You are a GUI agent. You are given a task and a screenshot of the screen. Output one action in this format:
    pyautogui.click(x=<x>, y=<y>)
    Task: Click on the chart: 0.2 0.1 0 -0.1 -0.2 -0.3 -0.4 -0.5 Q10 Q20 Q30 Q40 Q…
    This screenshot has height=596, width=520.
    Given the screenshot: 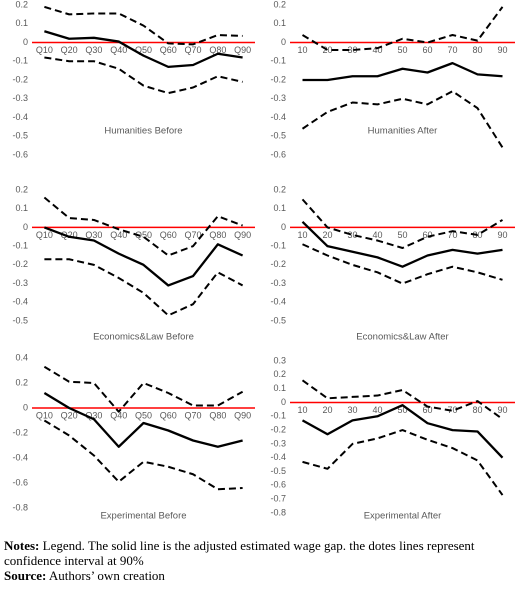 What is the action you would take?
    pyautogui.click(x=133, y=263)
    